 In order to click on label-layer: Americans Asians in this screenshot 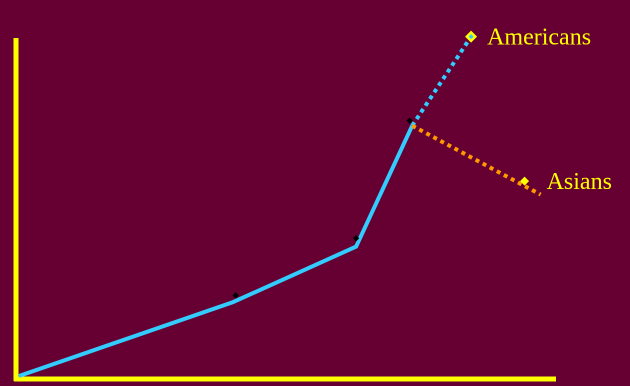, I will do `click(538, 110)`.